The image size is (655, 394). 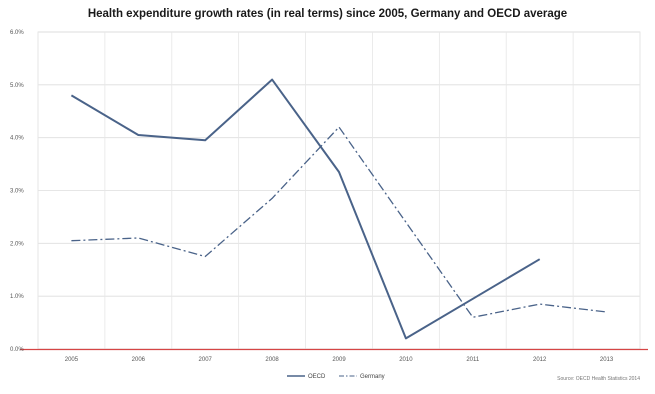 I want to click on y-axis-ticks: 0.0% 1.0% 2.0% 3.0% 4.0% 5.0% 6.0%, so click(x=17, y=191).